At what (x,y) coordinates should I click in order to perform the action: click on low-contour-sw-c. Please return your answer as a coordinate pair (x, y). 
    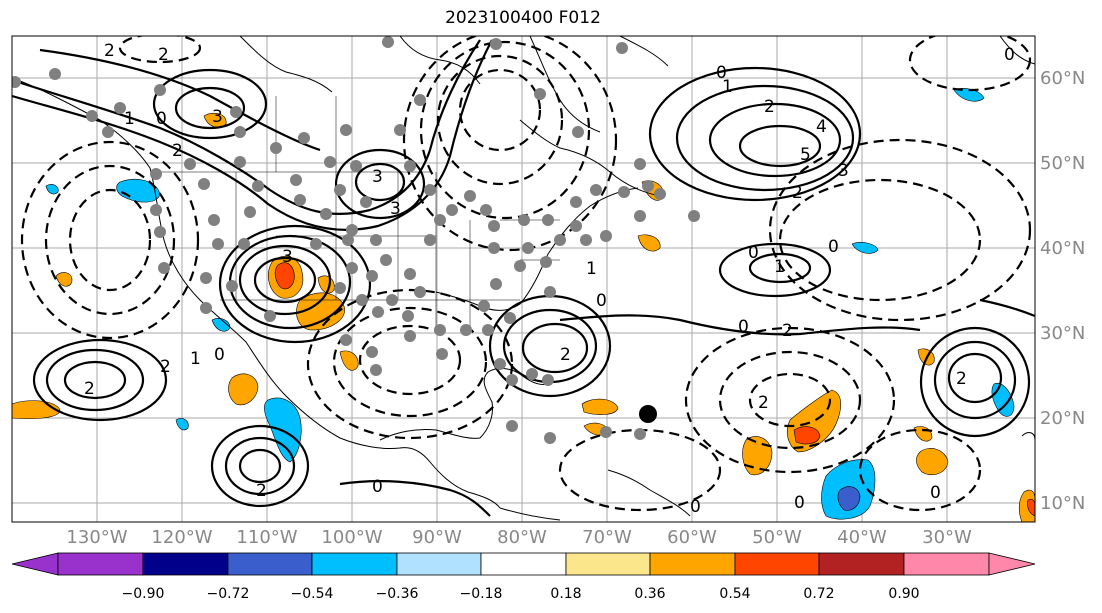
    Looking at the image, I should click on (110, 240).